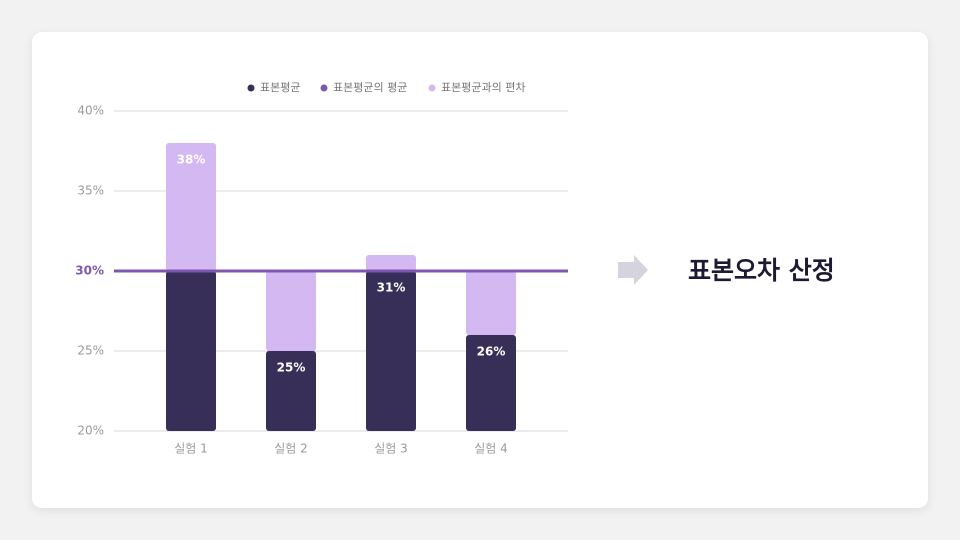  Describe the element at coordinates (491, 449) in the screenshot. I see `x-tick-label: 실험 4` at that location.